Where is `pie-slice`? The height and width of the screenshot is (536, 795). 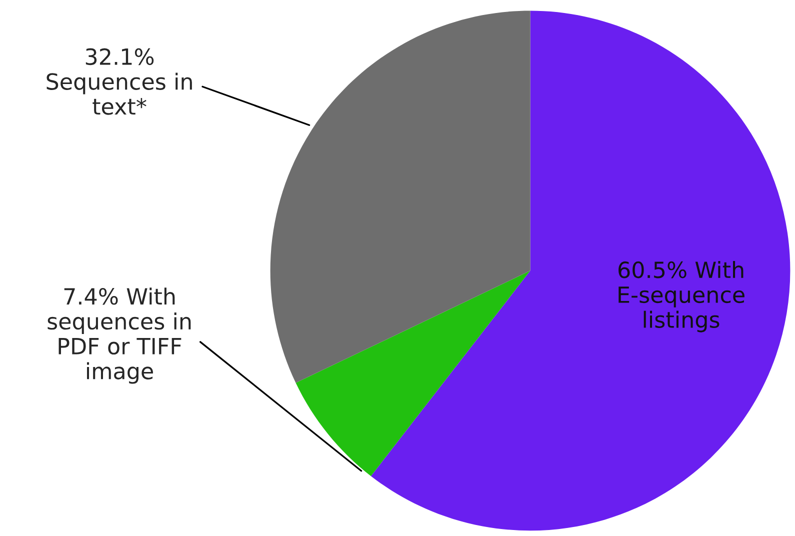 pie-slice is located at coordinates (413, 373).